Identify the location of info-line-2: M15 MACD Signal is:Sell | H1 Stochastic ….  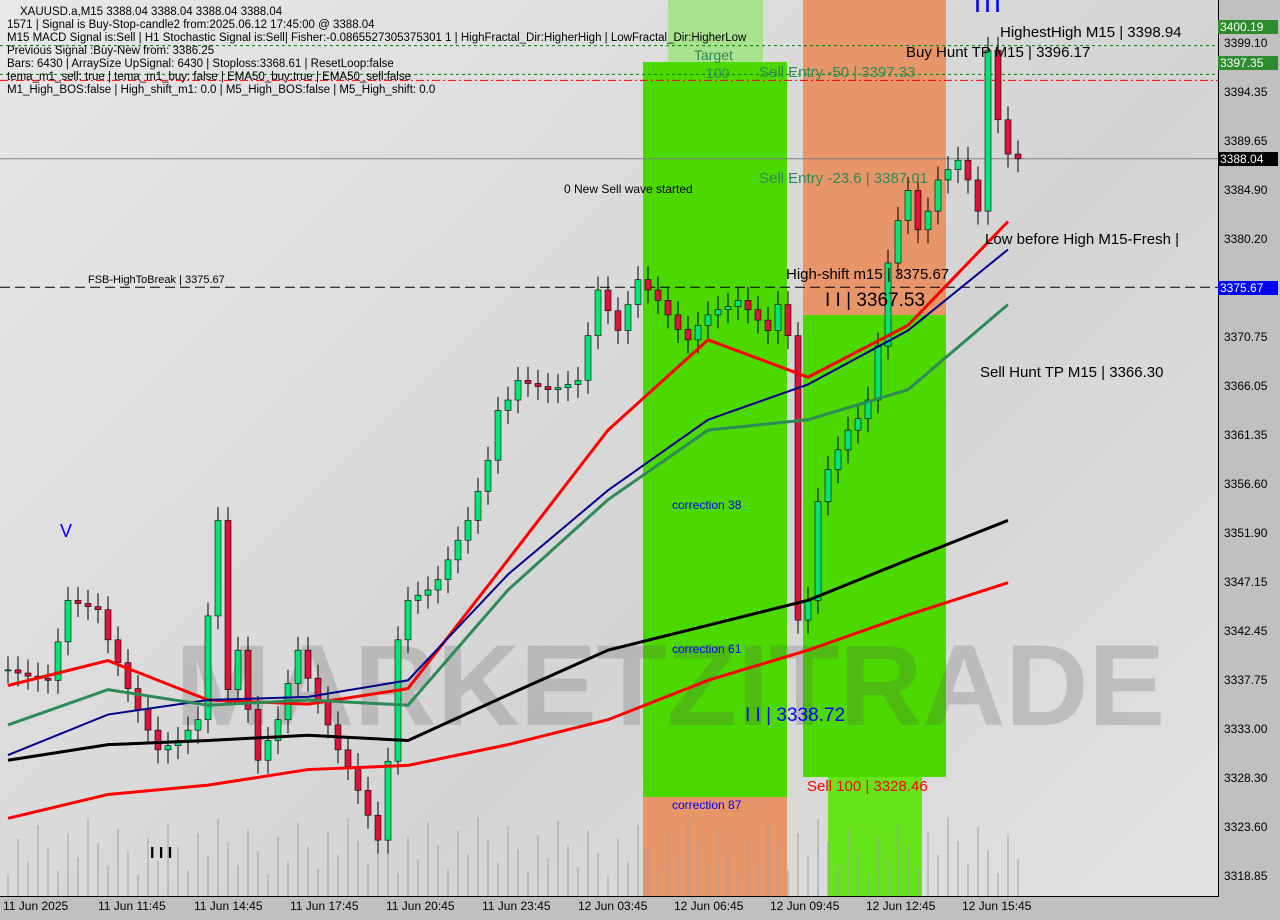
(377, 38).